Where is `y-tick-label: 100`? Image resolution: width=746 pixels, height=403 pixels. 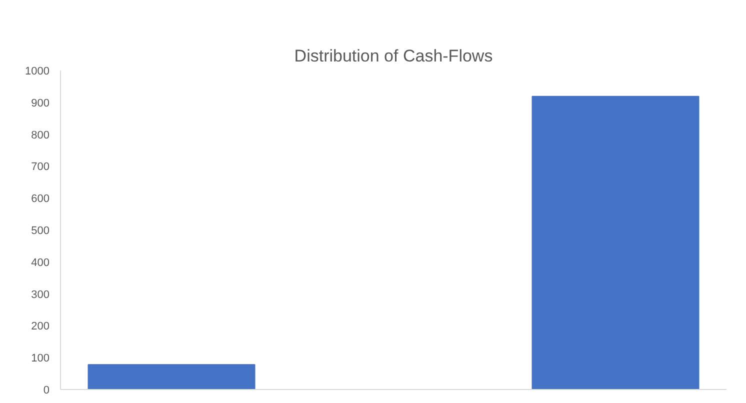
y-tick-label: 100 is located at coordinates (40, 358).